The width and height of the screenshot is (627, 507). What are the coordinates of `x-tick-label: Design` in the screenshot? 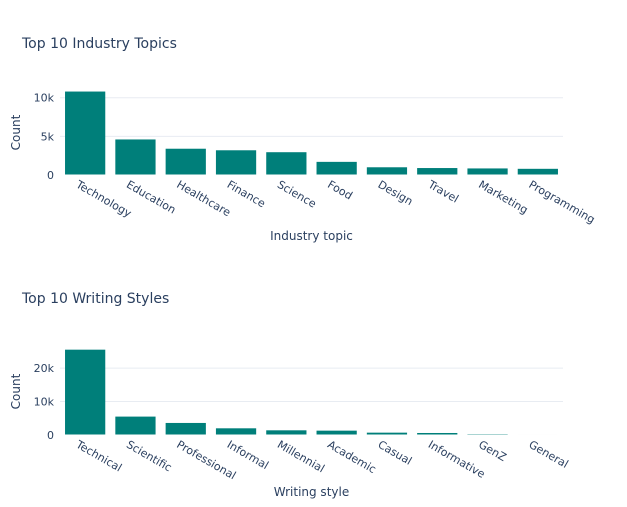 It's located at (395, 193).